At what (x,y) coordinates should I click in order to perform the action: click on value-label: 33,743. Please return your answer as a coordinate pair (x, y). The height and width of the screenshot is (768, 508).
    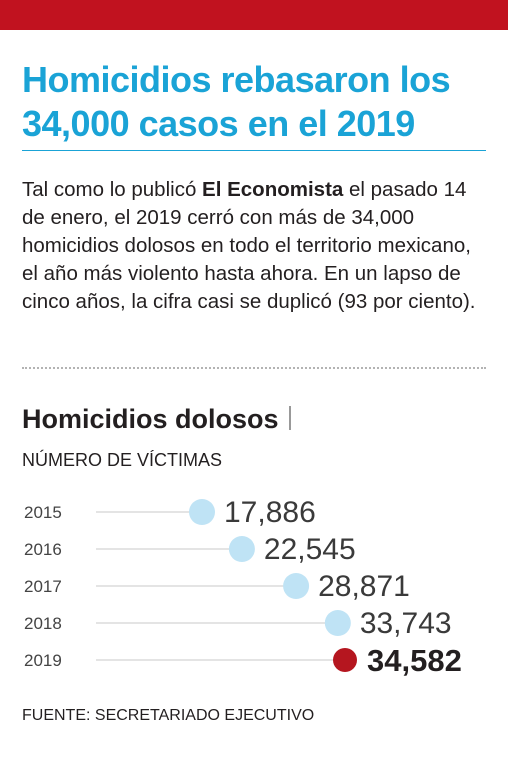
    Looking at the image, I should click on (406, 623).